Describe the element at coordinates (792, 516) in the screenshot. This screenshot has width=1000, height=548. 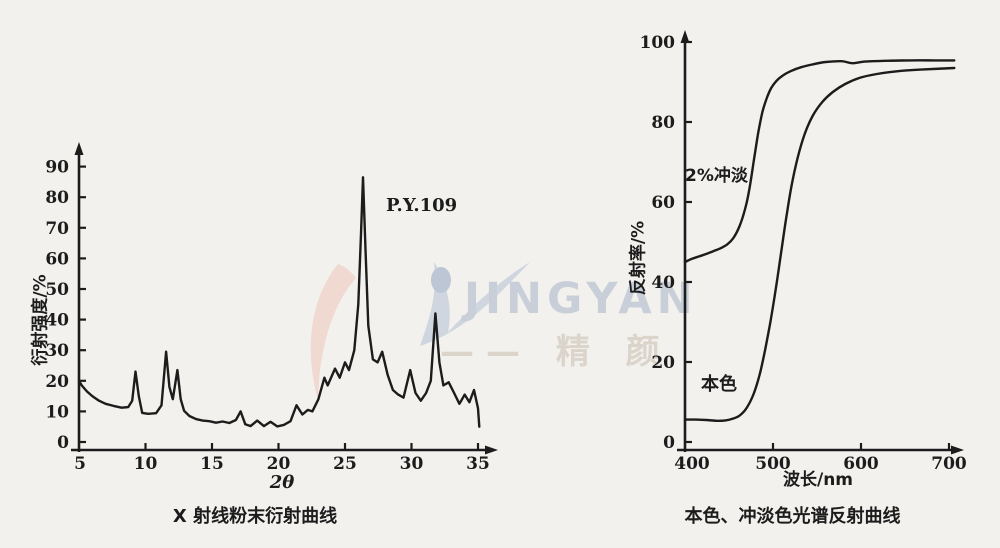
I see `reflect-caption: 本色、冲淡色光谱反射曲线` at that location.